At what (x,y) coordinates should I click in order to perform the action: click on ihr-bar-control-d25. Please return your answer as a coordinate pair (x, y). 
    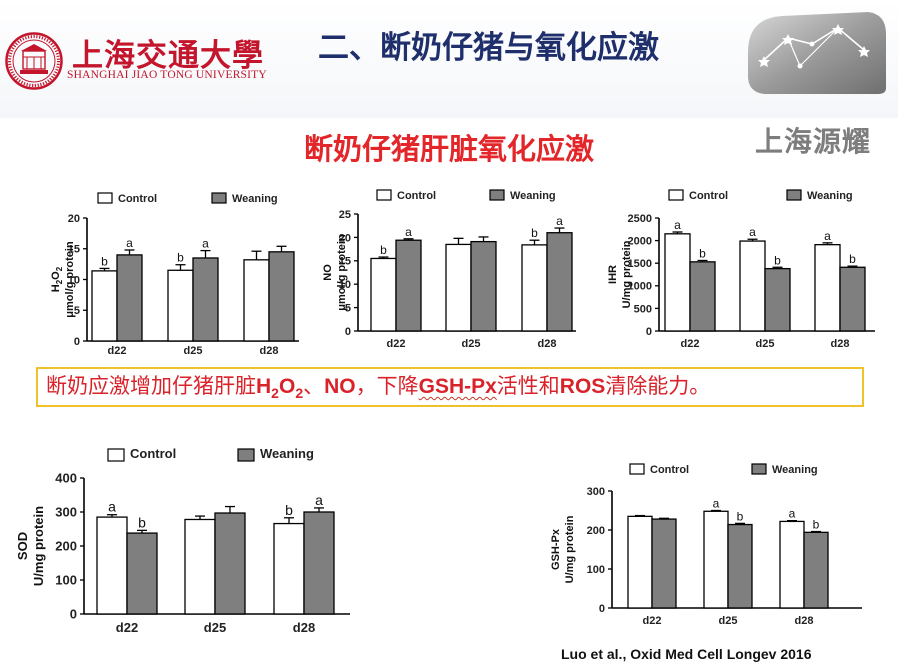
    Looking at the image, I should click on (752, 286).